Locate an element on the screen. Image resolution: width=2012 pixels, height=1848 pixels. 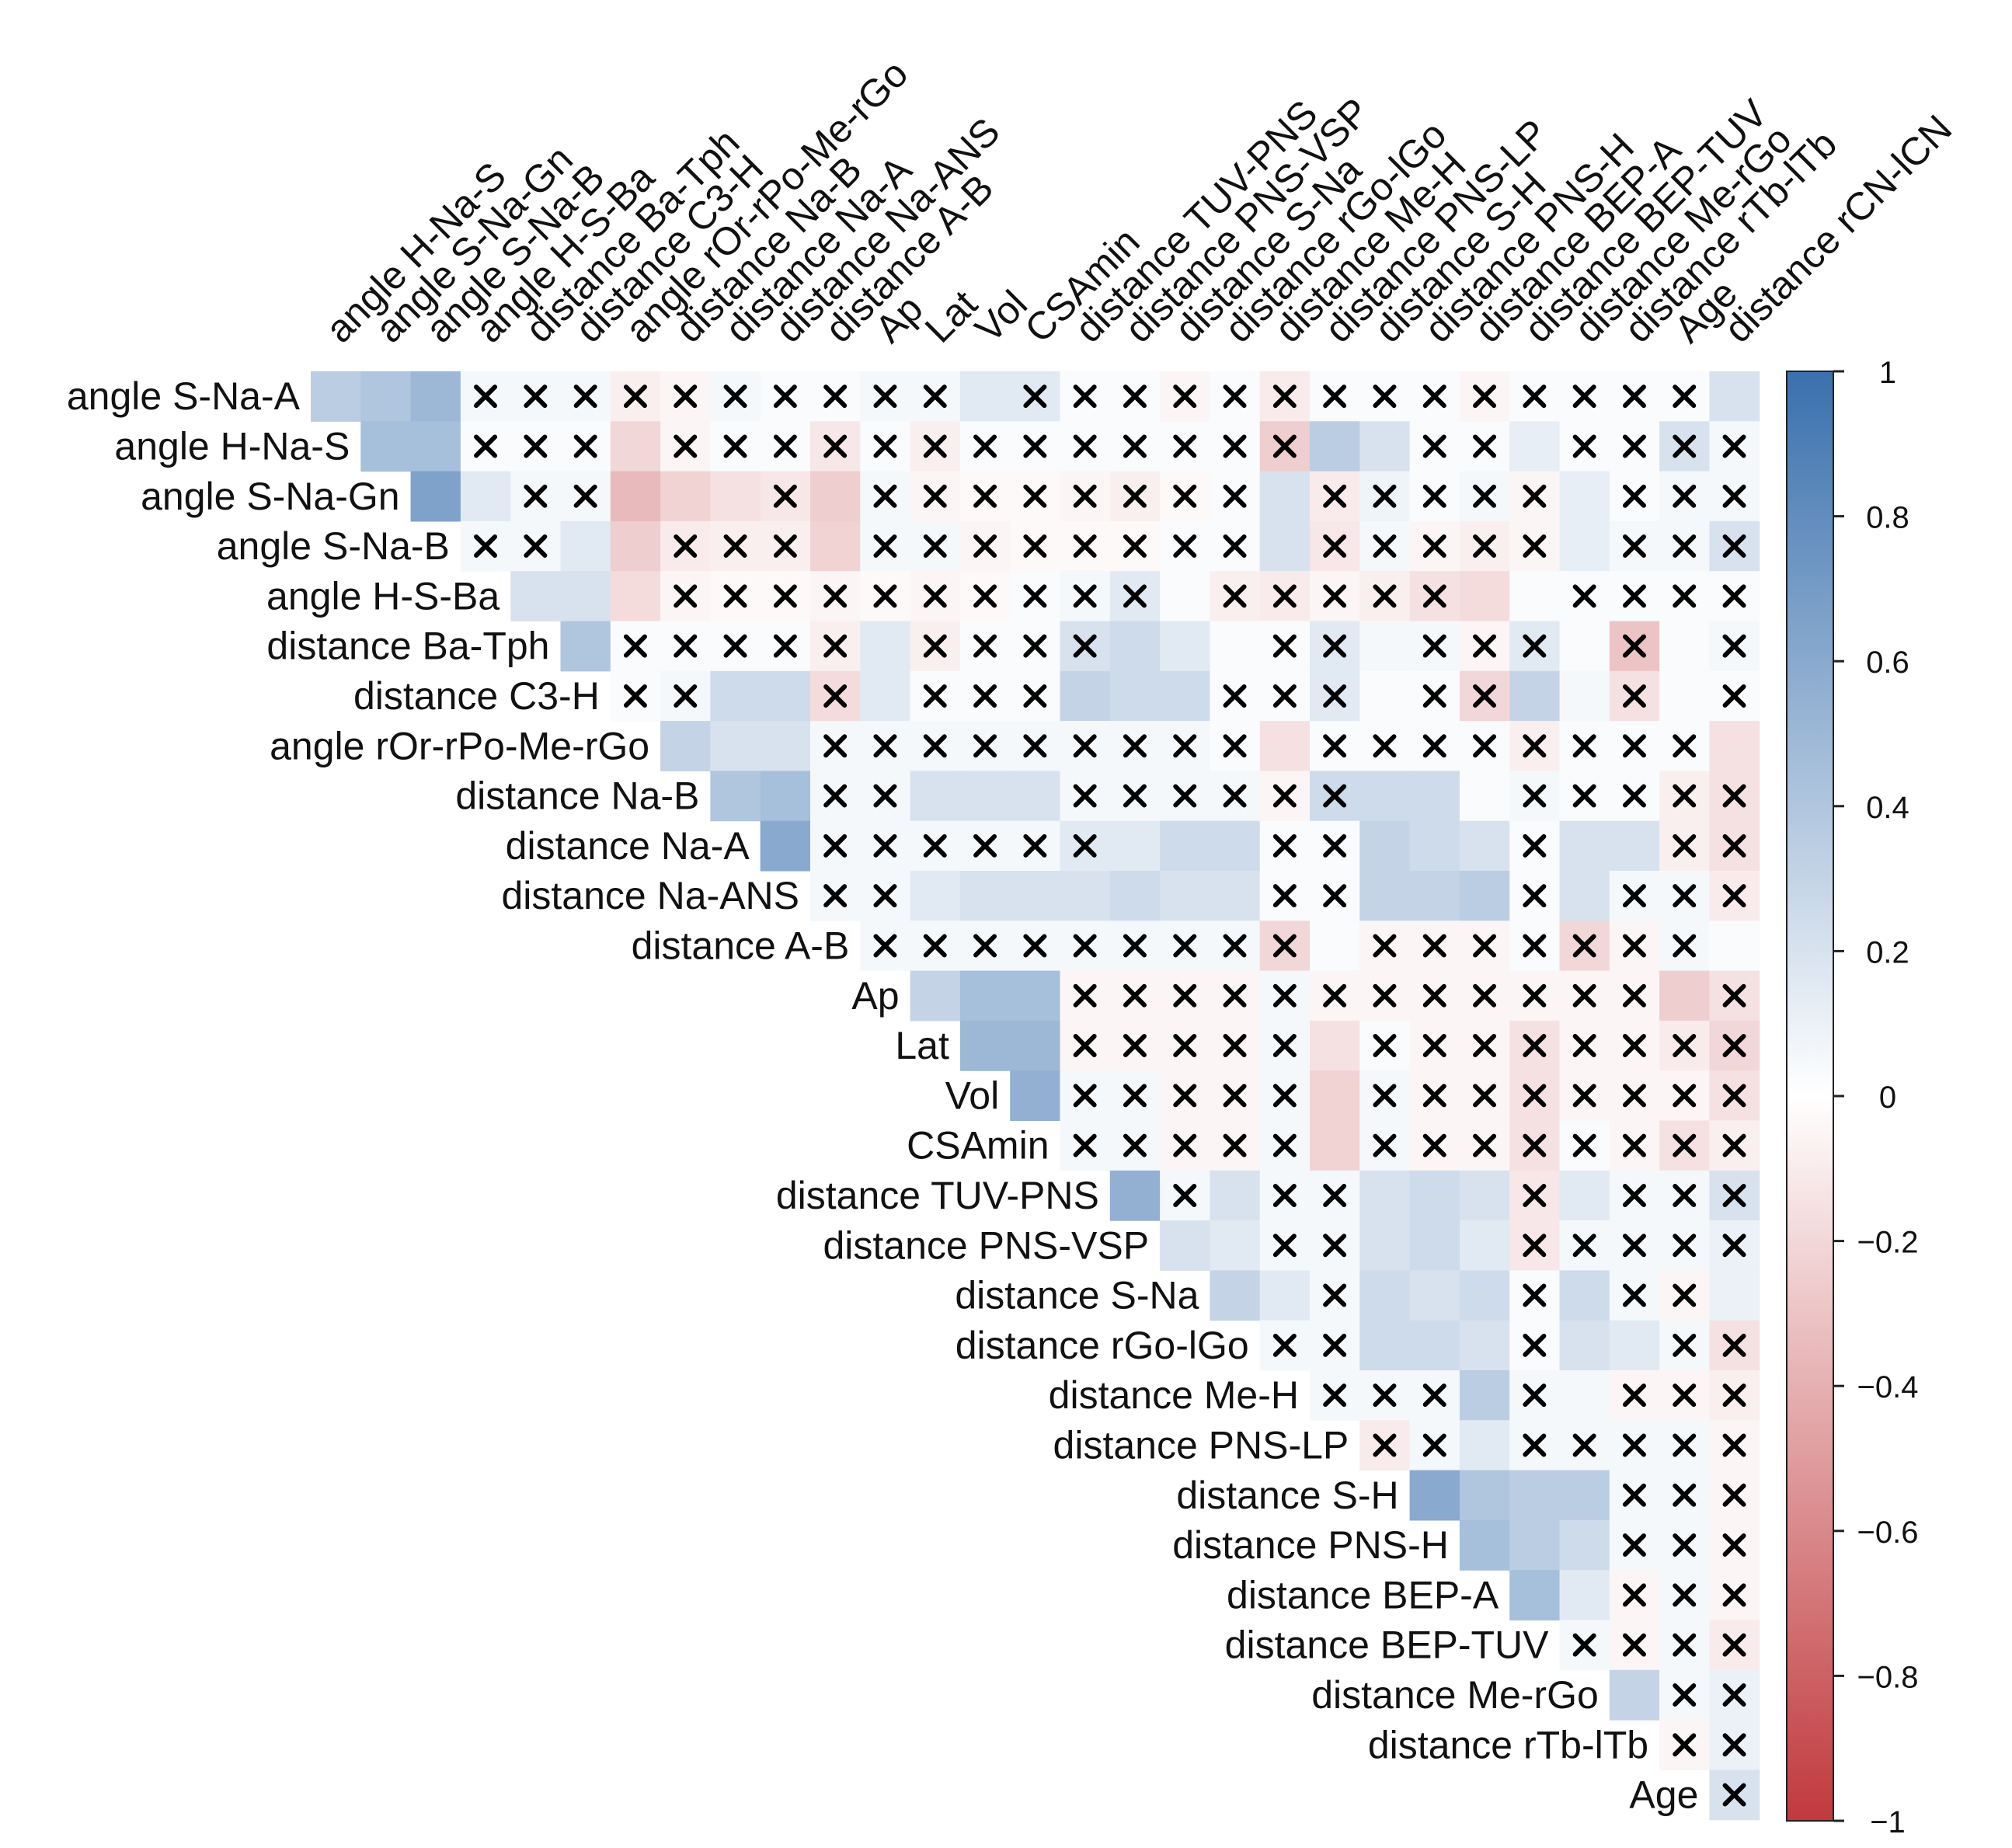
row-label: distance BEP-A is located at coordinates (1363, 1595).